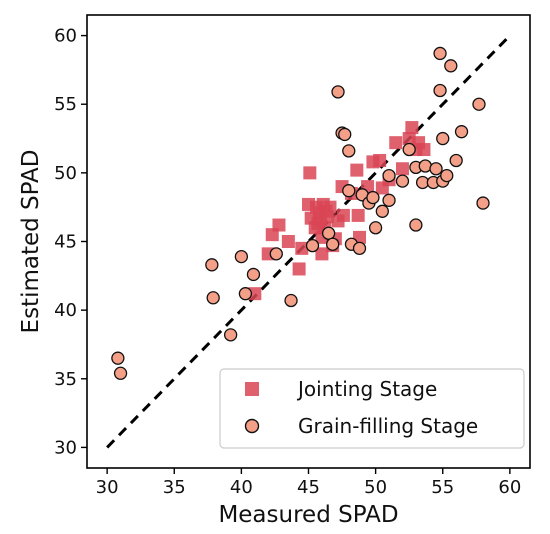 This screenshot has width=550, height=534. What do you see at coordinates (65, 310) in the screenshot?
I see `y-tick-label: 40` at bounding box center [65, 310].